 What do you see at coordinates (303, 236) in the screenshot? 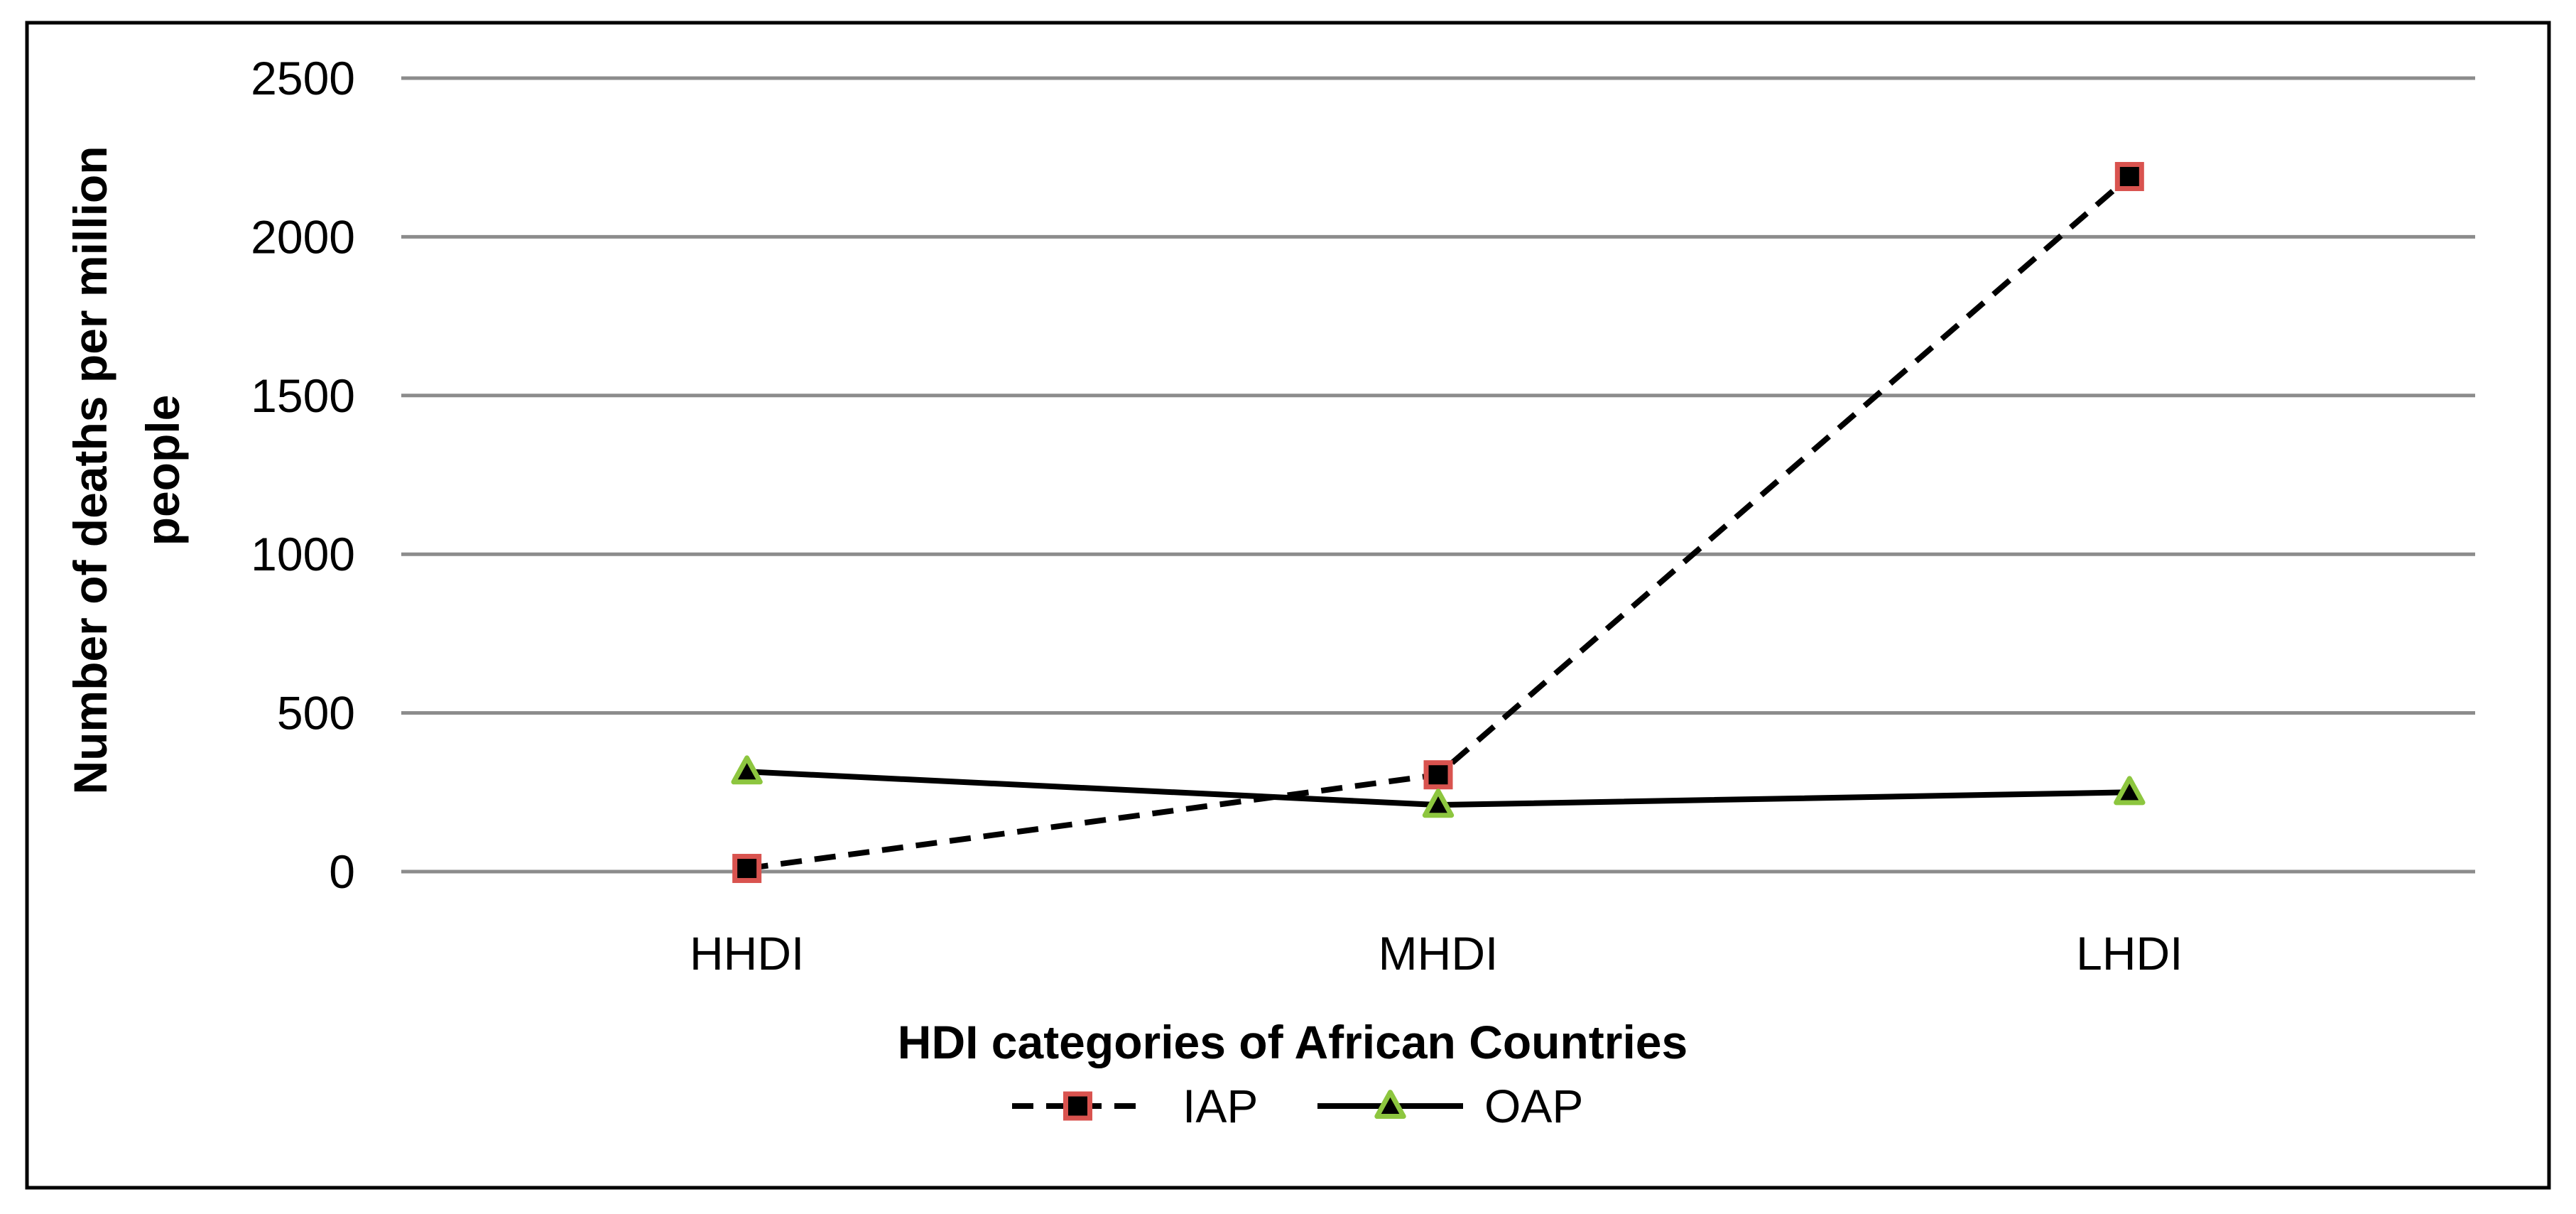
I see `y-tick-label: 2000` at bounding box center [303, 236].